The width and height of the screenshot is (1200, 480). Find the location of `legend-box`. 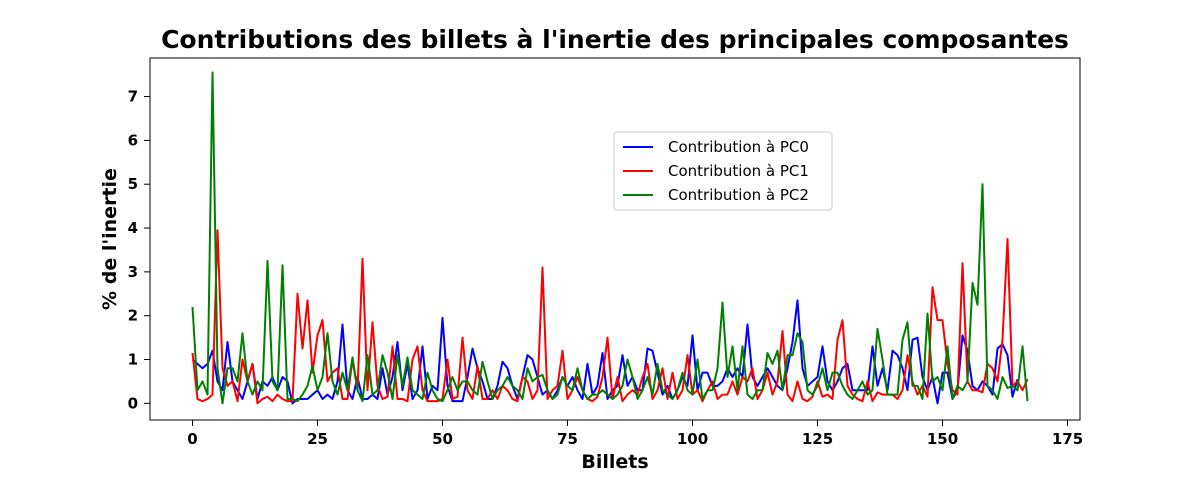

legend-box is located at coordinates (723, 171).